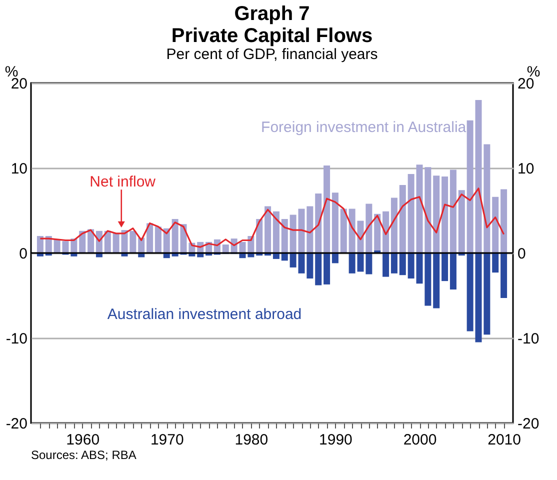 This screenshot has height=480, width=557. What do you see at coordinates (17, 339) in the screenshot?
I see `y-tick-label: -10` at bounding box center [17, 339].